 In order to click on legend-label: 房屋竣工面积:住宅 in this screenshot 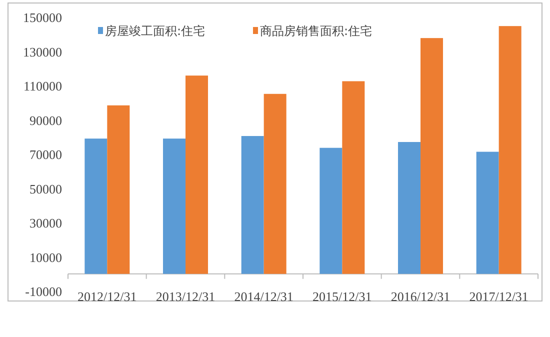, I will do `click(155, 31)`.